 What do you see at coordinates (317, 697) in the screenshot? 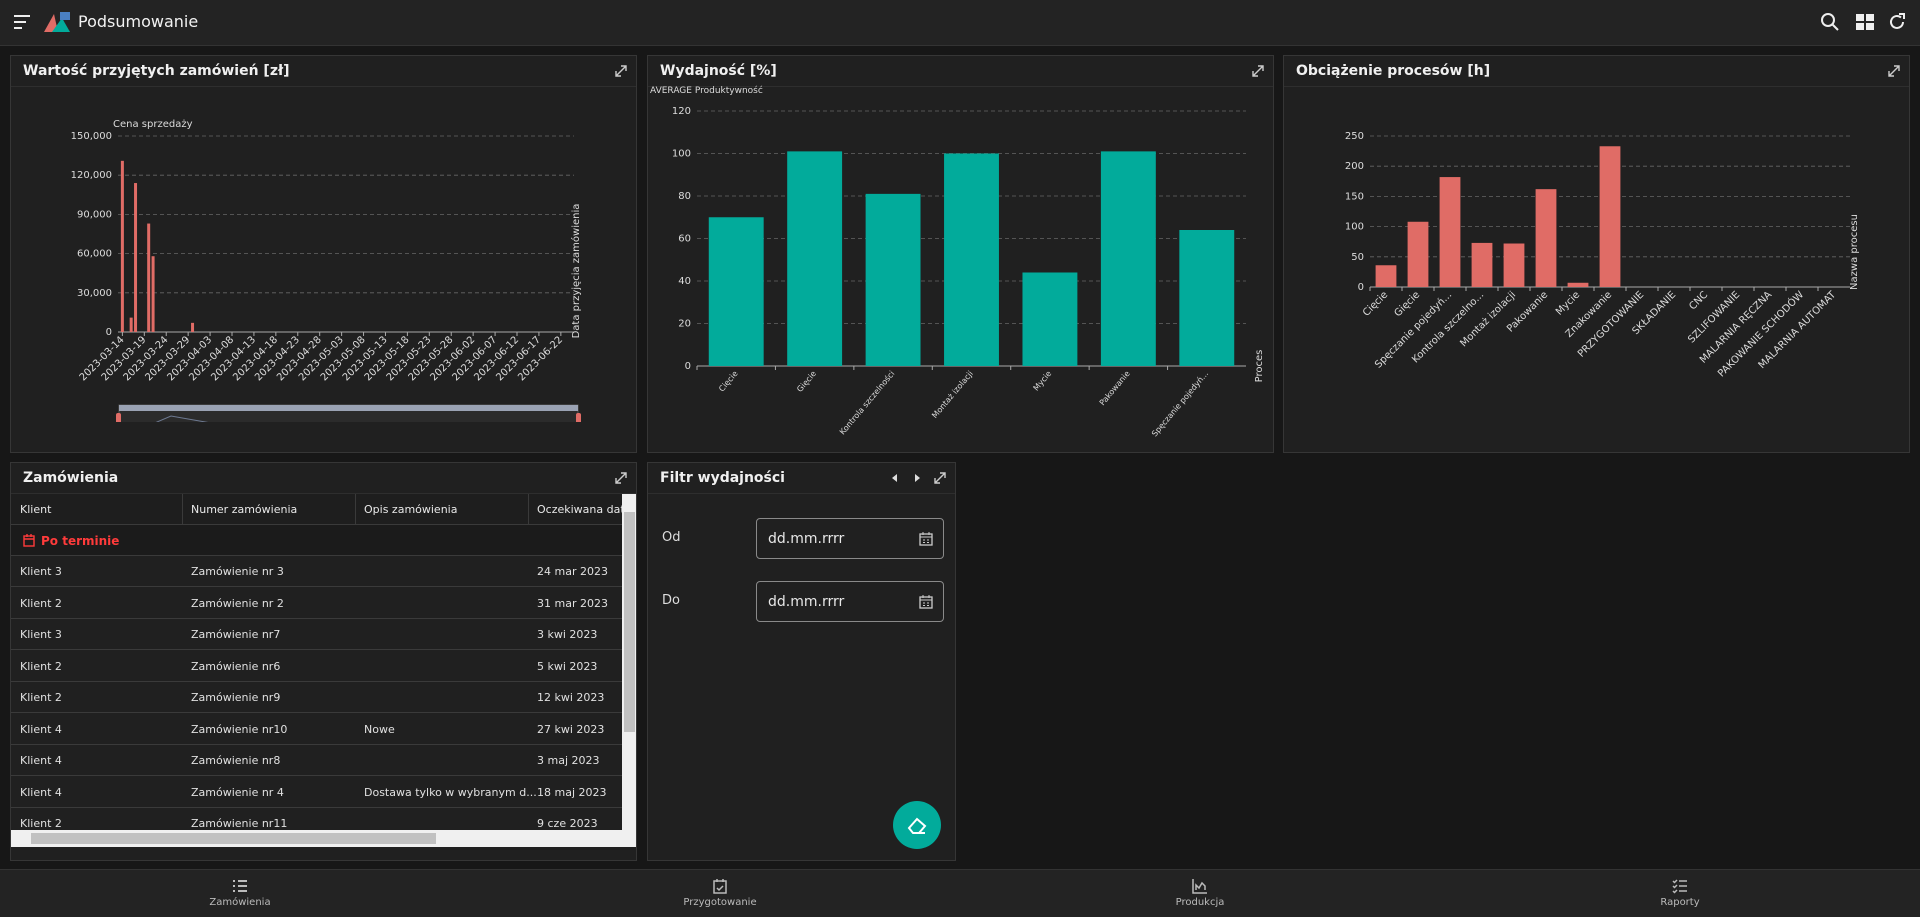
I see `table-row: Klient 2 Zamówienie nr9 12 kwi 2023` at bounding box center [317, 697].